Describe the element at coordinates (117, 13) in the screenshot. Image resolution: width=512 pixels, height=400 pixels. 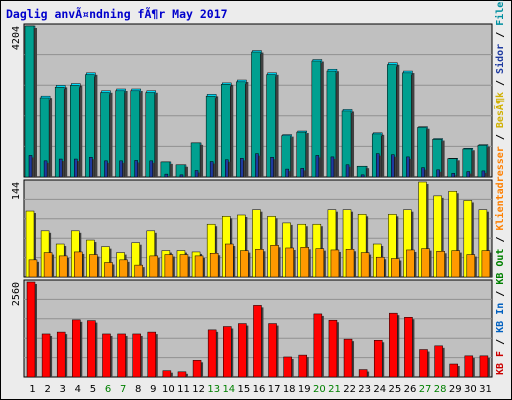
I see `chart-title: Daglig anvÃ¤ndning fÃ¶r May 2017` at that location.